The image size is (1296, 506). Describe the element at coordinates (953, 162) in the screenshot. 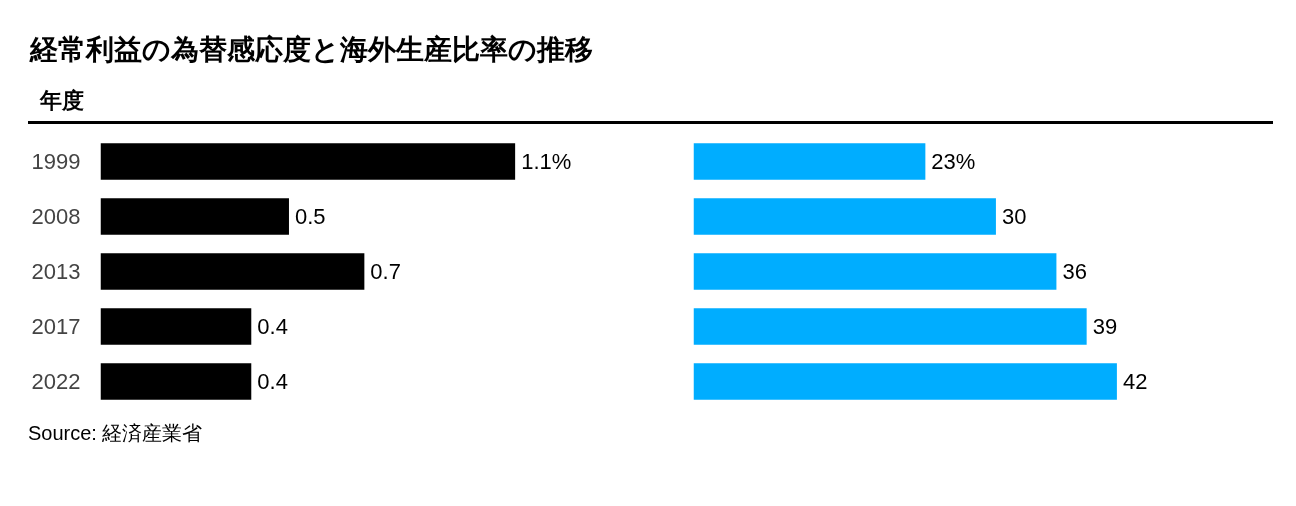

I see `data-label: 23%` at that location.